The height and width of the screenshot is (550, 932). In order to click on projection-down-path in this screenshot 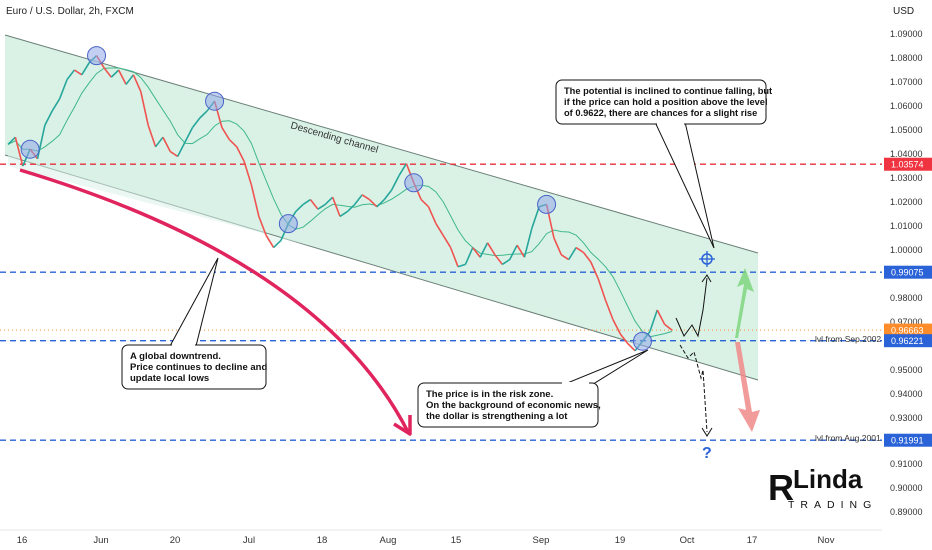, I will do `click(693, 388)`.